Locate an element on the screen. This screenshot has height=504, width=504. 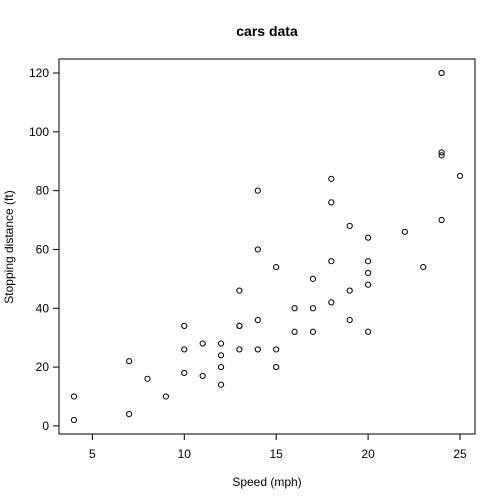
x-axis: 5 10 15 20 25 is located at coordinates (278, 447).